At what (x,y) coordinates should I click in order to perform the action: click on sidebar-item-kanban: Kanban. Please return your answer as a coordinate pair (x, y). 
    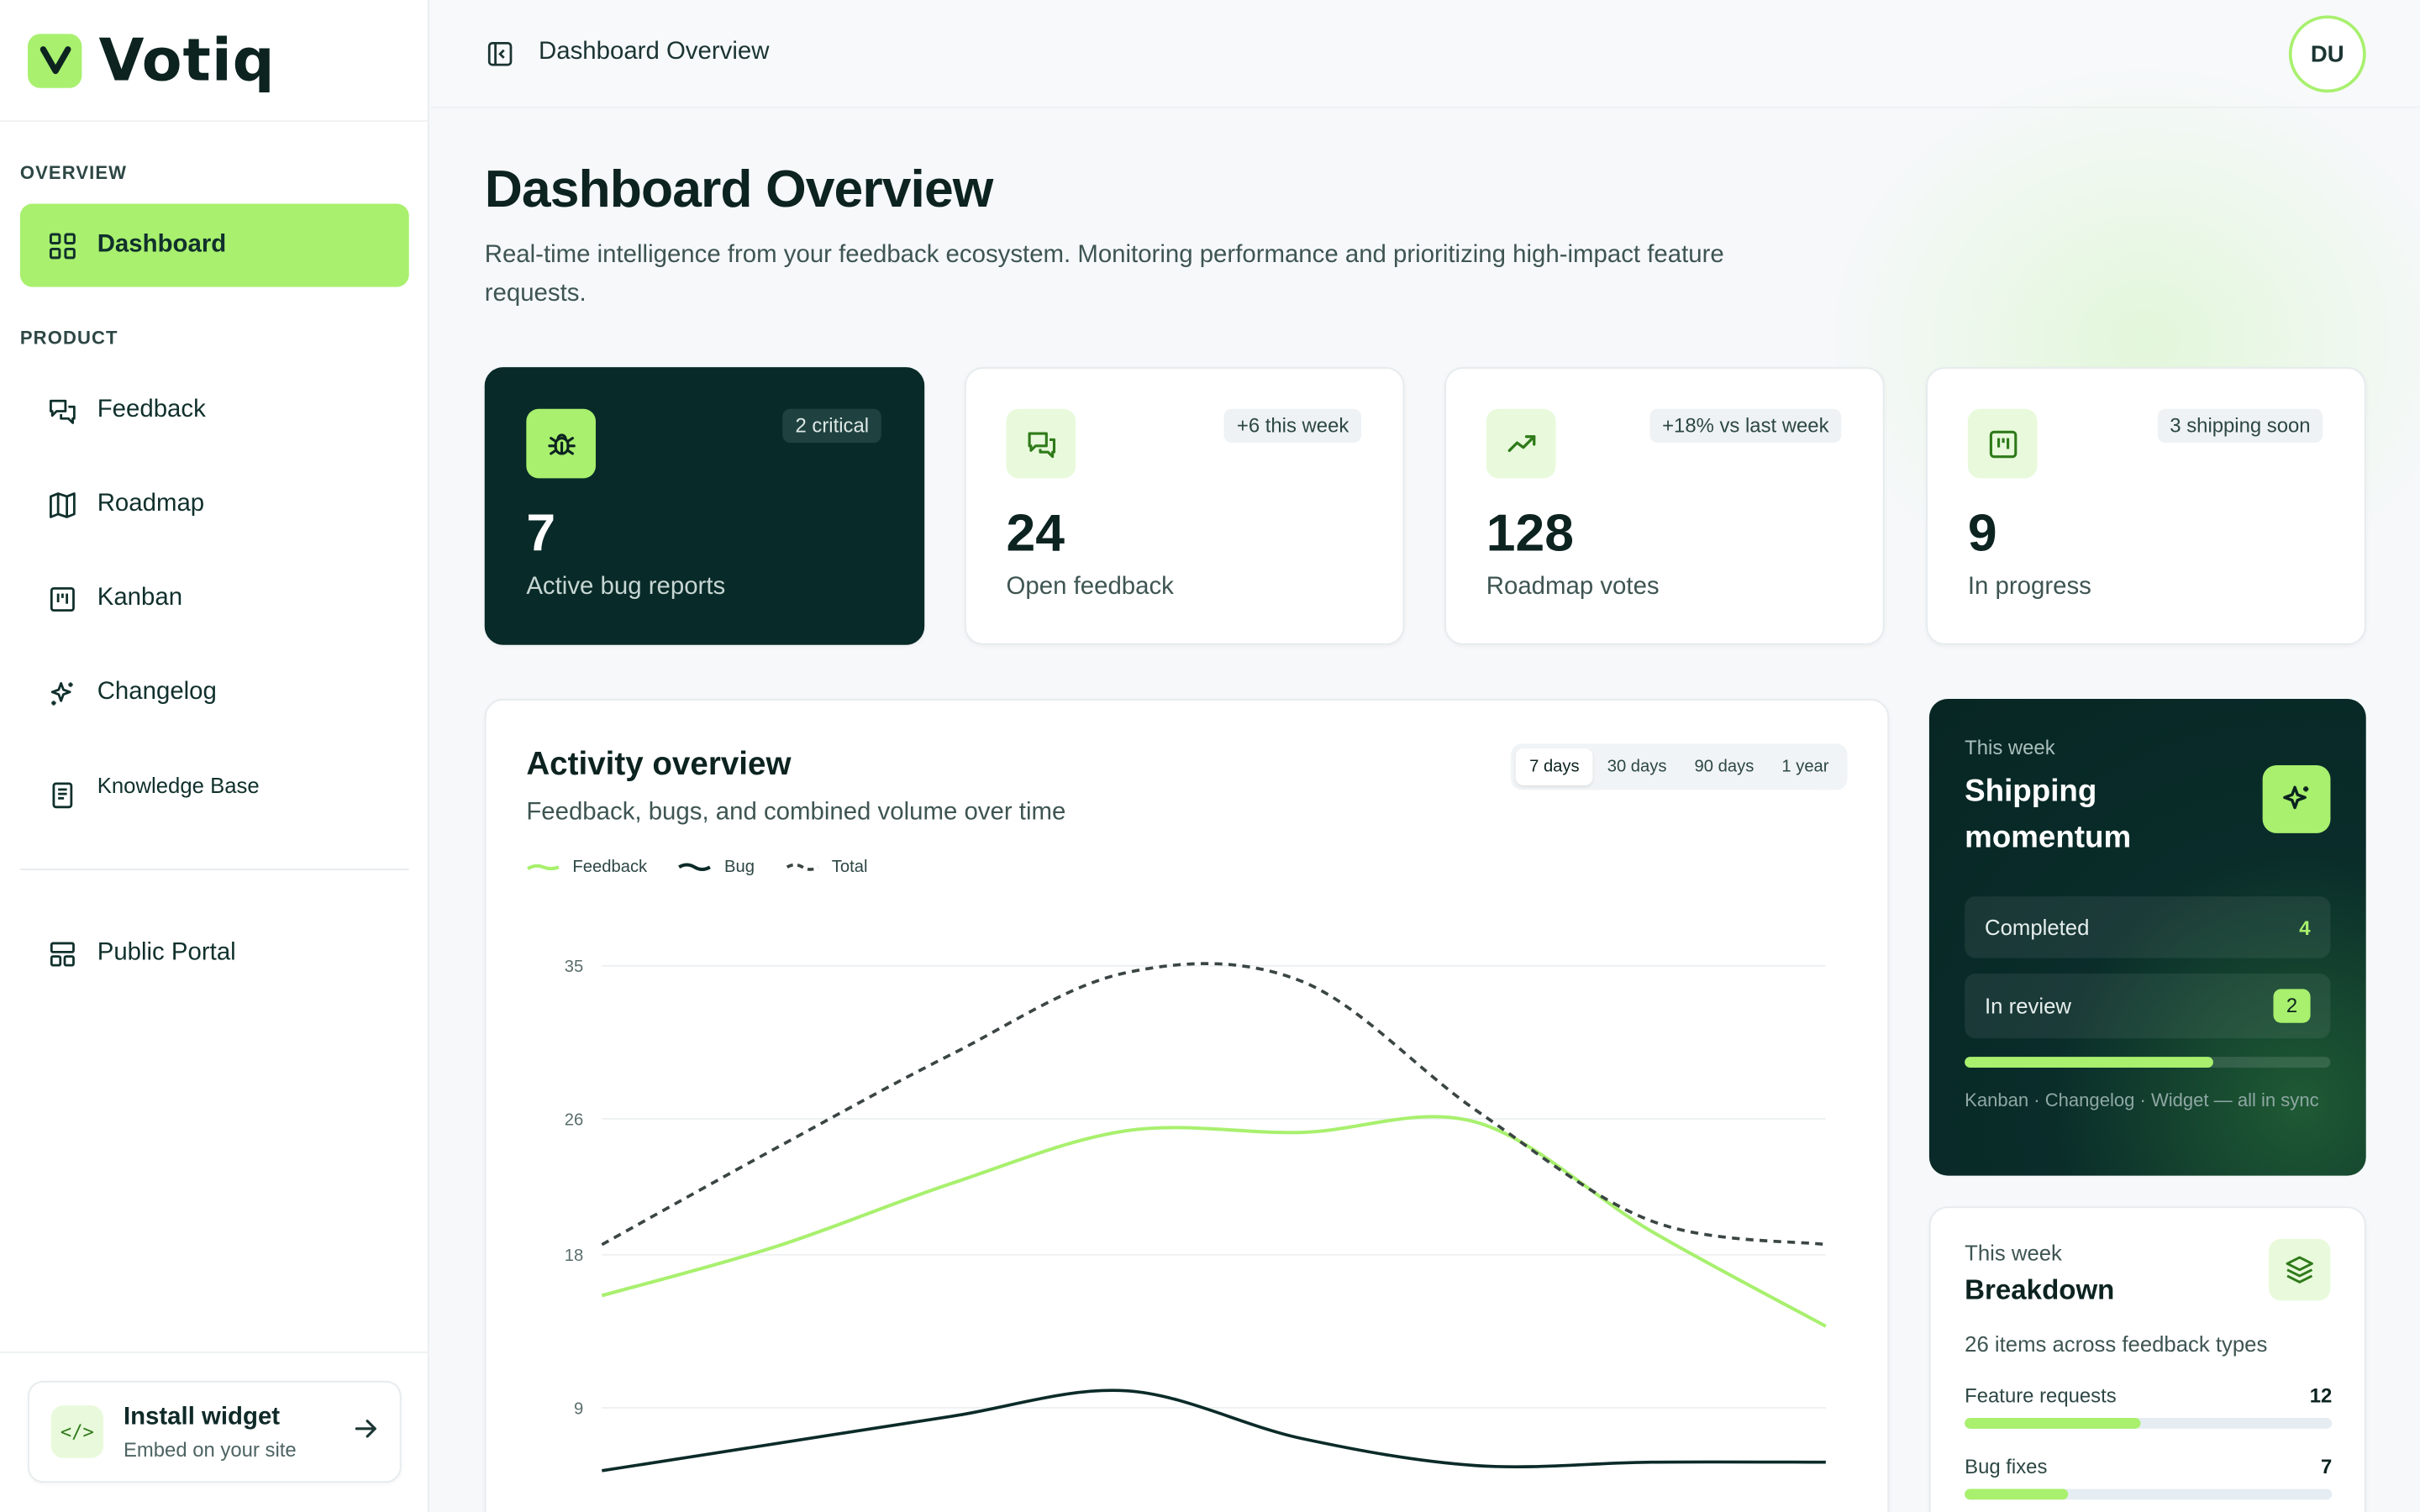
    Looking at the image, I should click on (214, 598).